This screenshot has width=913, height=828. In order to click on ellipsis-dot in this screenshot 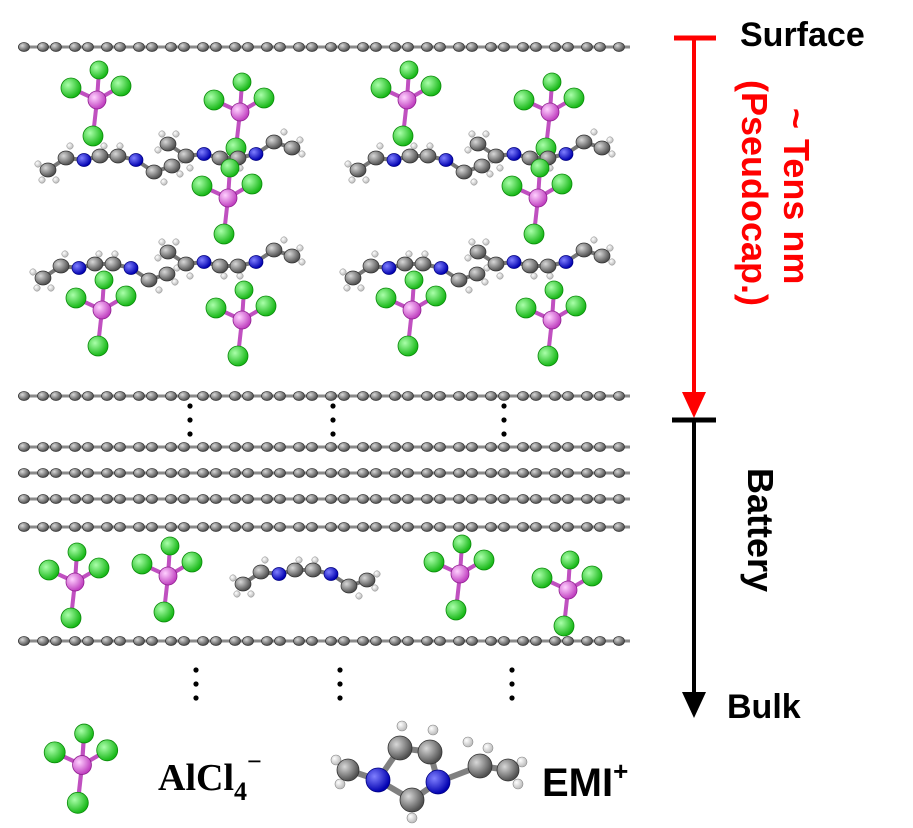, I will do `click(504, 434)`.